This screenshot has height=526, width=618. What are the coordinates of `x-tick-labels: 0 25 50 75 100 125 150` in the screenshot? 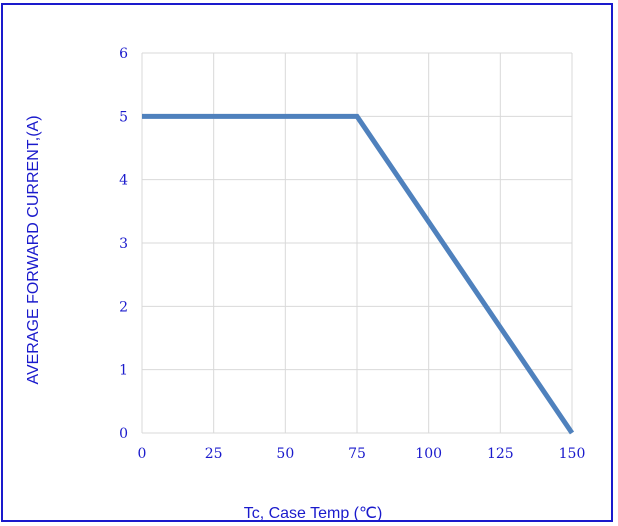 It's located at (362, 454).